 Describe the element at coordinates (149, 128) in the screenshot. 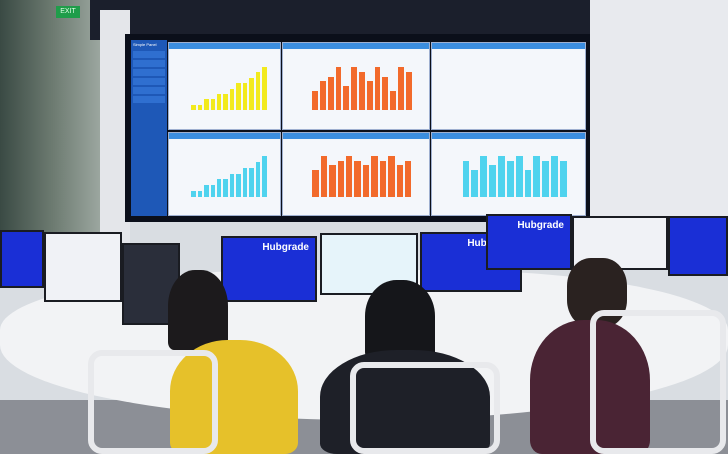

I see `video-wall-sidebar: Simple Panel` at that location.